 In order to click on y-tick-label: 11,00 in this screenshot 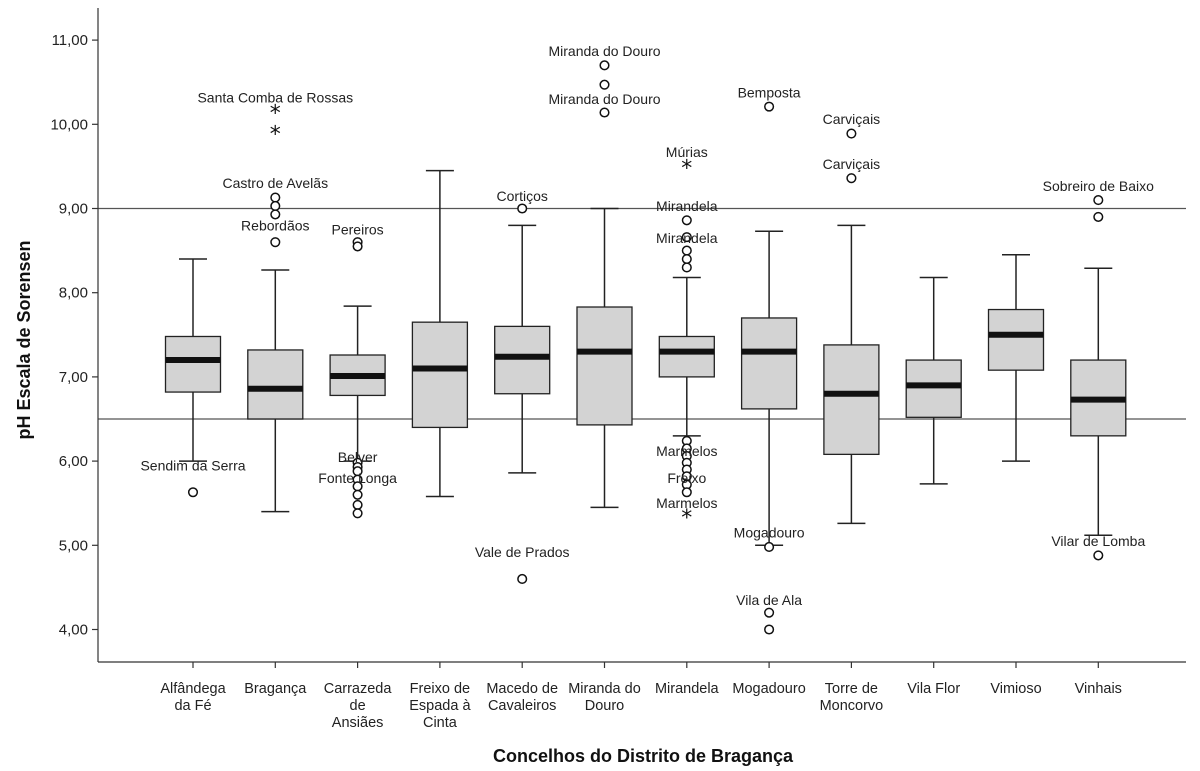, I will do `click(70, 40)`.